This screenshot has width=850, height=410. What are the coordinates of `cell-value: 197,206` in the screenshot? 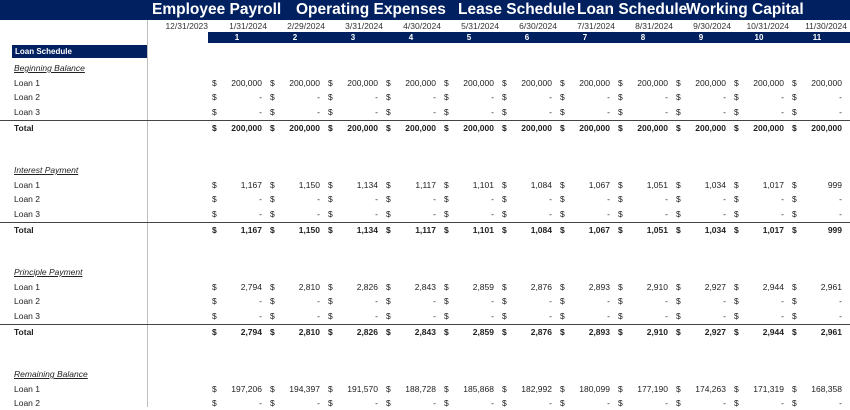 It's located at (246, 388).